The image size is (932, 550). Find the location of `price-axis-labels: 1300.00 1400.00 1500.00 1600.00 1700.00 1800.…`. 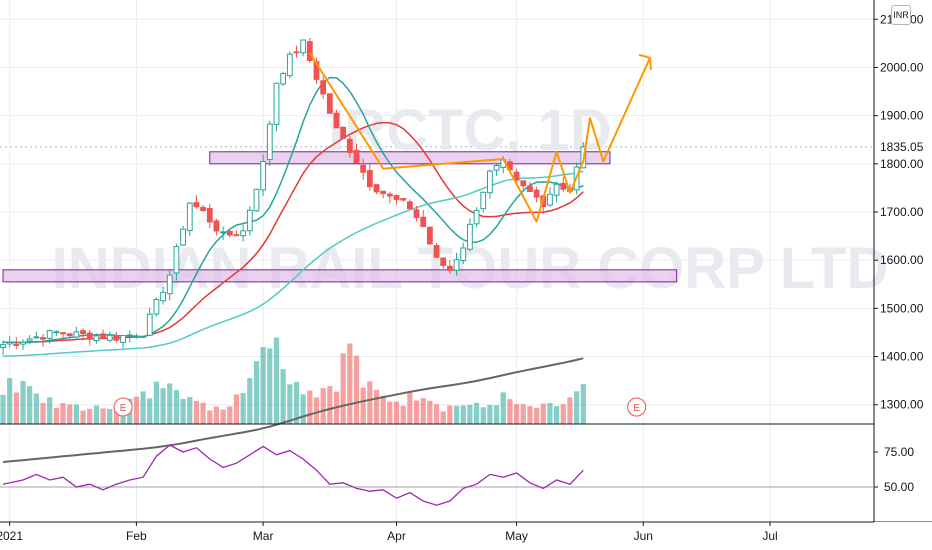

price-axis-labels: 1300.00 1400.00 1500.00 1600.00 1700.00 1800.… is located at coordinates (899, 212).